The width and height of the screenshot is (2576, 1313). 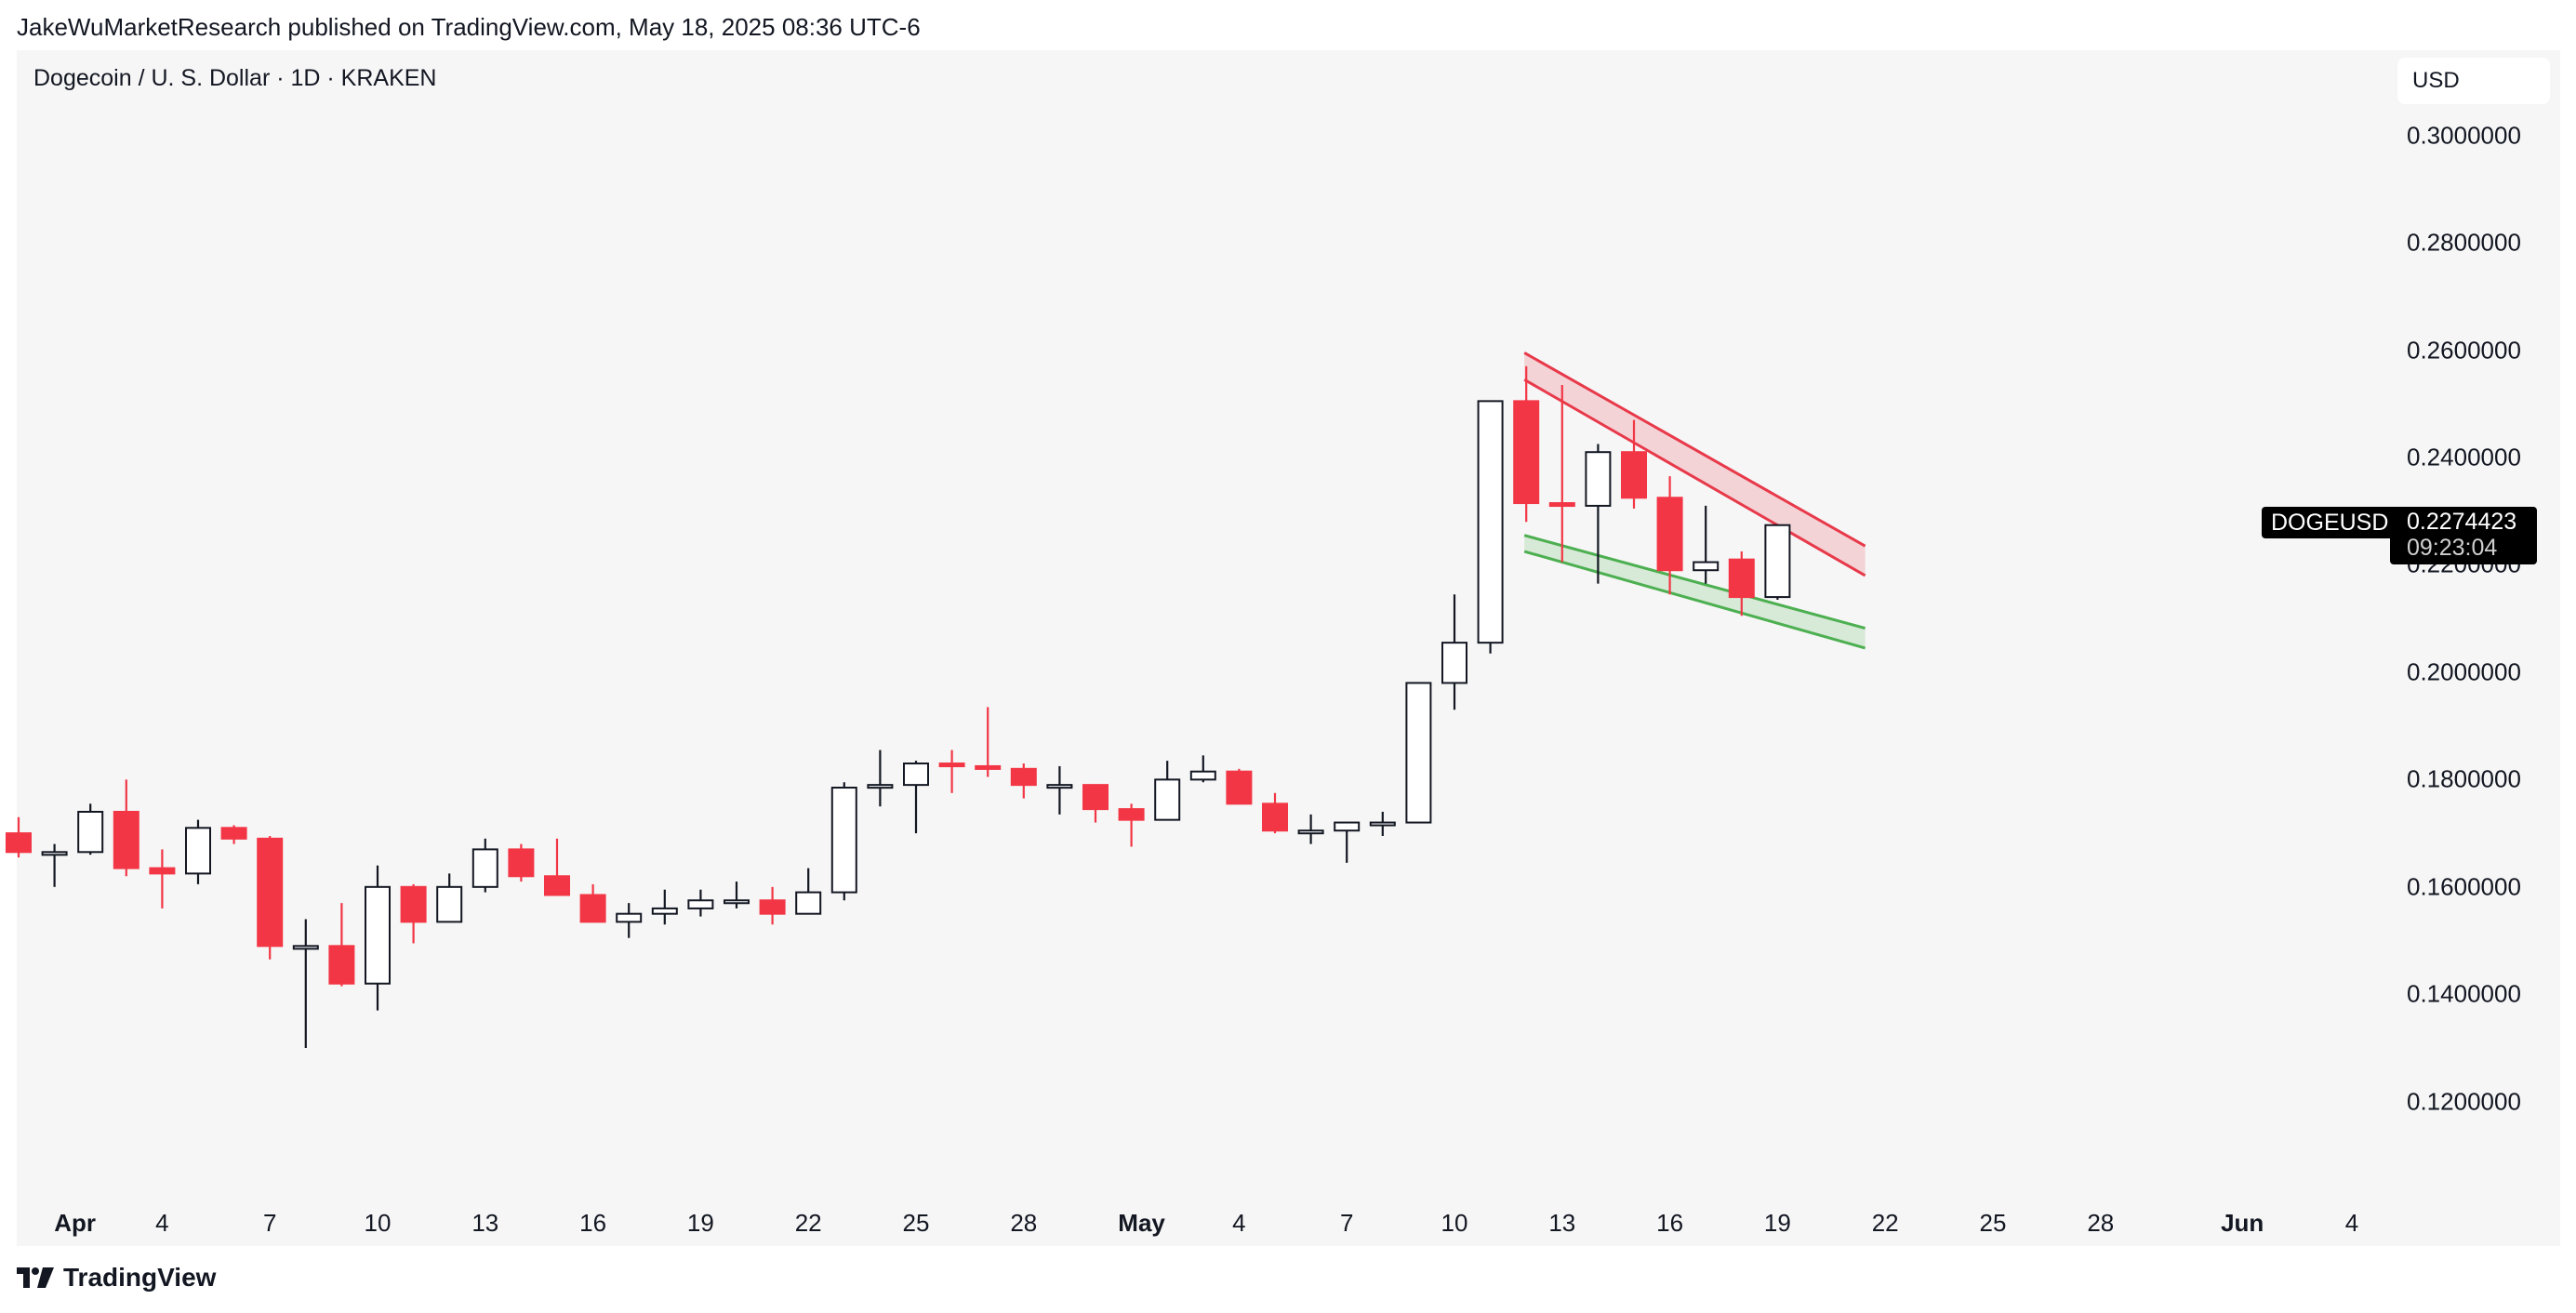 What do you see at coordinates (2464, 350) in the screenshot?
I see `price-axis-label: 0.2600000` at bounding box center [2464, 350].